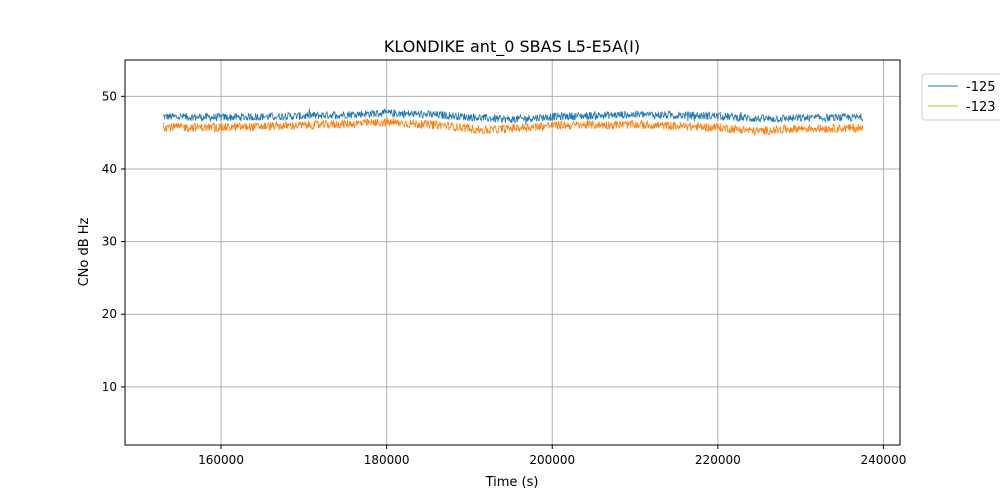 This screenshot has width=1000, height=500. What do you see at coordinates (981, 107) in the screenshot?
I see `legend-label-series-2: -123` at bounding box center [981, 107].